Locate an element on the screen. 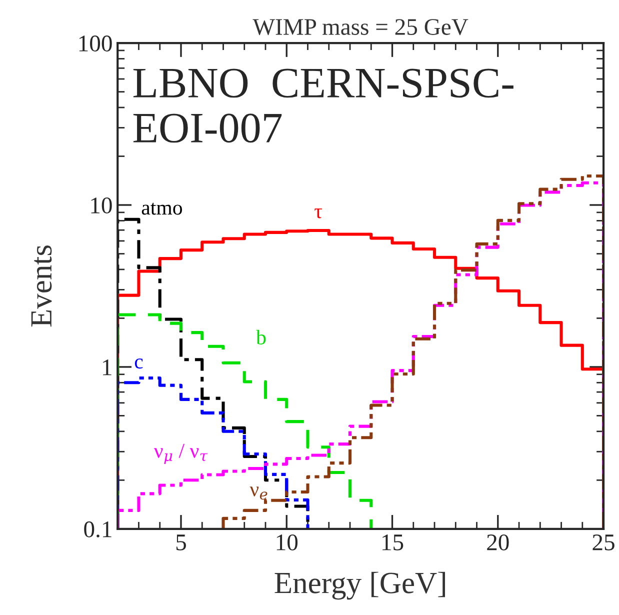 This screenshot has width=619, height=615. y-tick-label: 10 is located at coordinates (101, 205).